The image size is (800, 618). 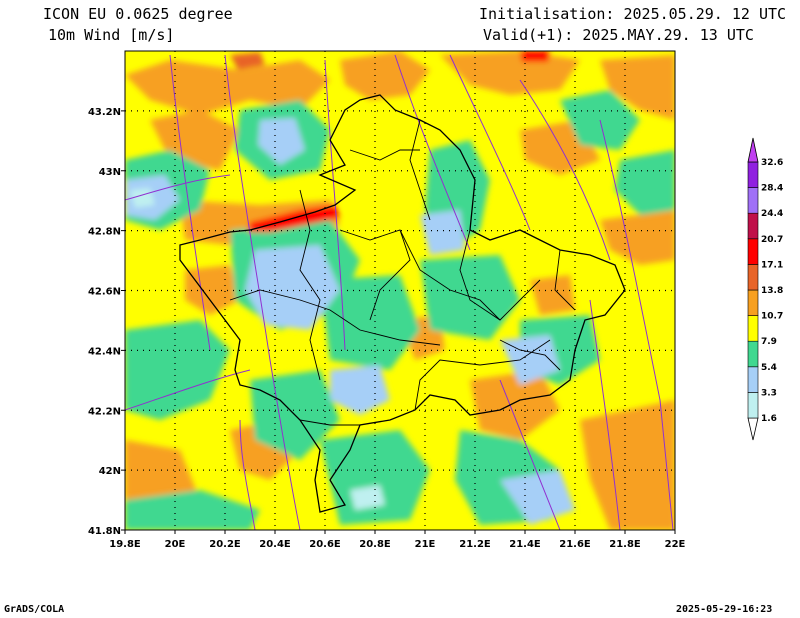 I want to click on y-tick-label: 42.8N, so click(x=104, y=232).